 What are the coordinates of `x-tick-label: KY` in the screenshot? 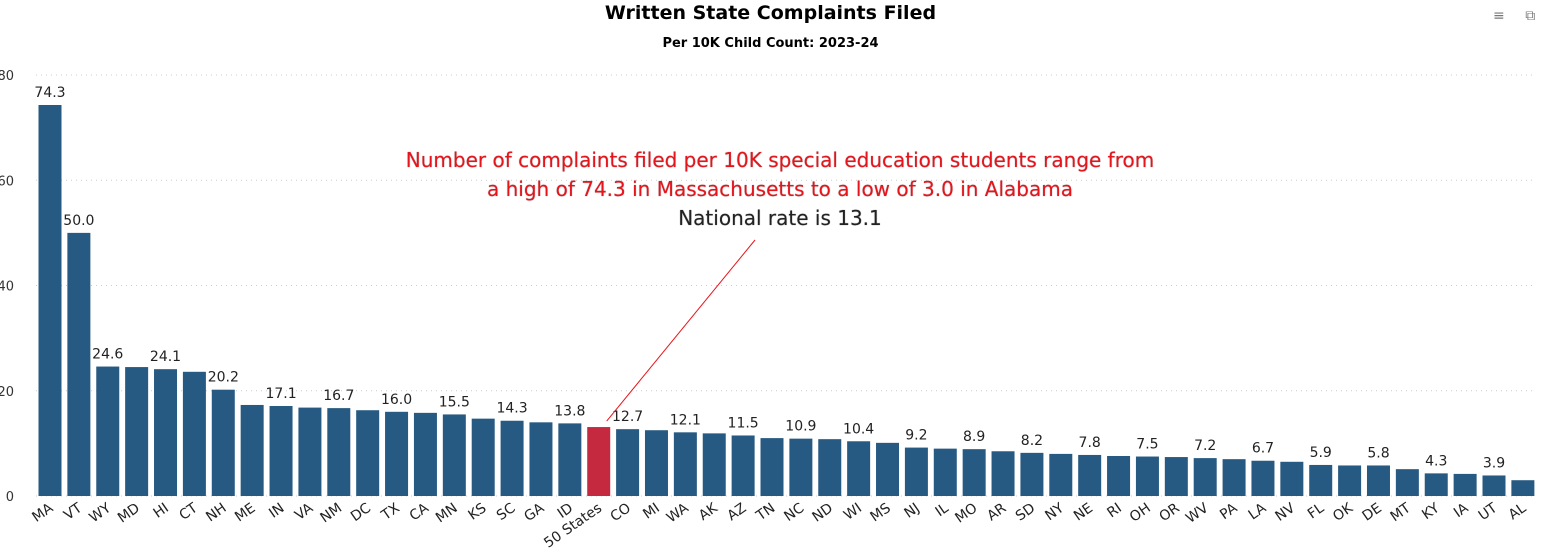 It's located at (1431, 511).